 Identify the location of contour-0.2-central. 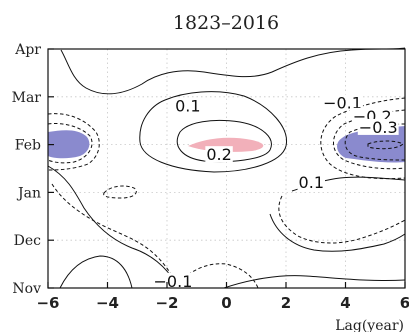
(224, 141).